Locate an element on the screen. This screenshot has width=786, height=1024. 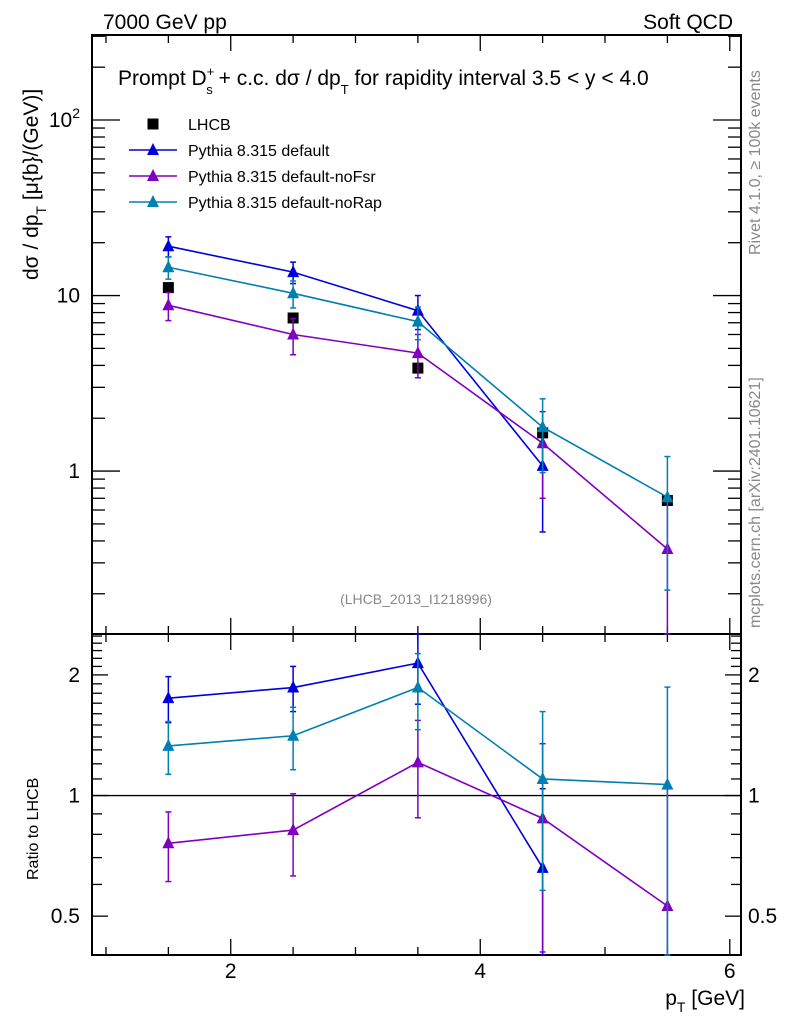
x-tick-label: 6 is located at coordinates (730, 971).